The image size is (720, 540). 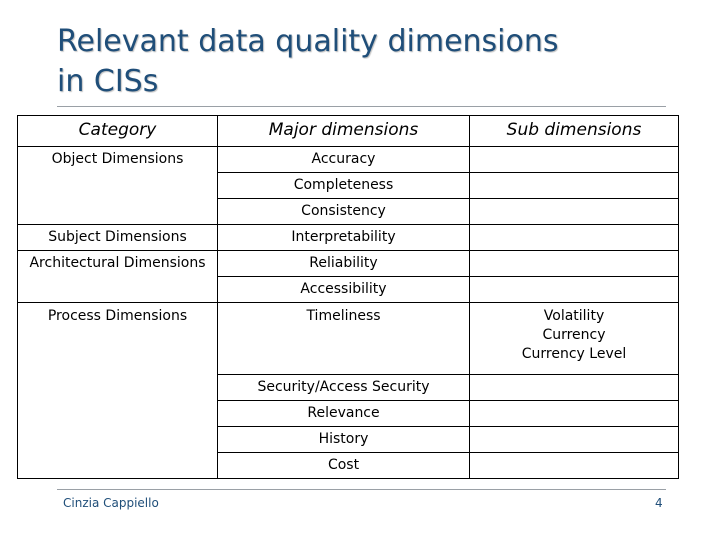 I want to click on slide-title-line-2: in CISs, so click(x=108, y=81).